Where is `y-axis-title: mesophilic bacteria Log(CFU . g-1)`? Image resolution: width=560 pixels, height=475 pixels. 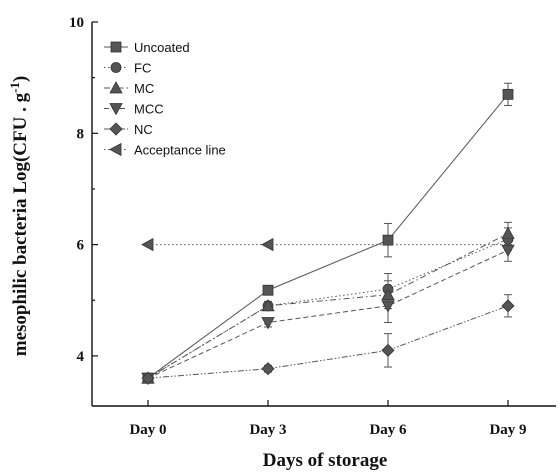
y-axis-title: mesophilic bacteria Log(CFU . g-1) is located at coordinates (19, 216).